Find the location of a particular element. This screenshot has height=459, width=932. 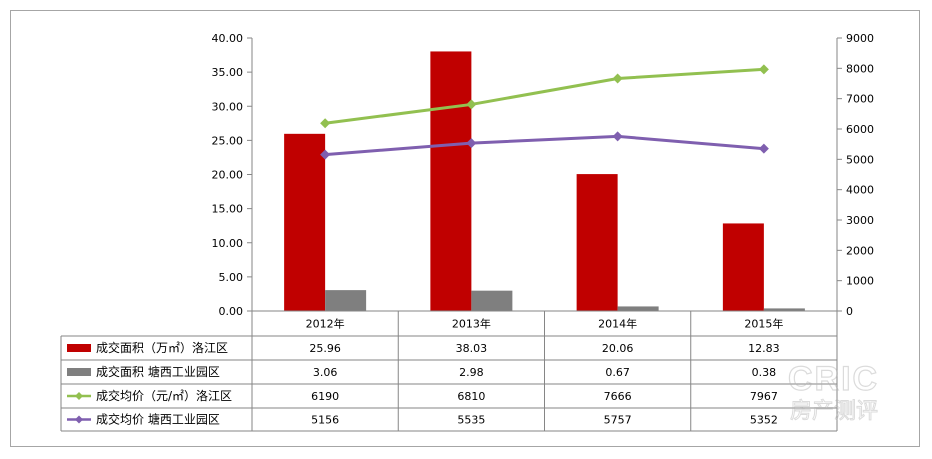

category-label-1: 2013年 is located at coordinates (471, 324).